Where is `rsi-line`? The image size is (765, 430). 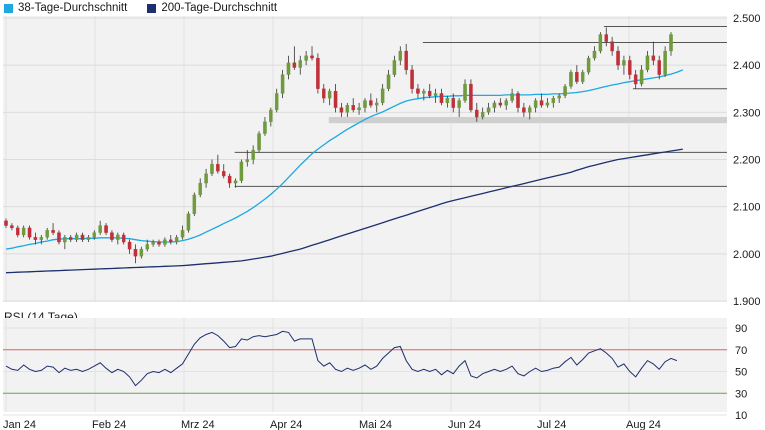 rsi-line is located at coordinates (341, 358).